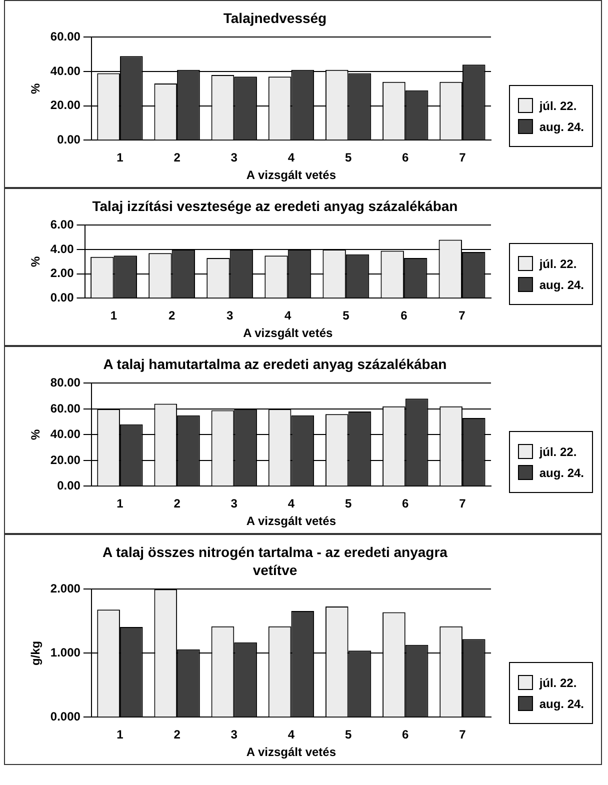 This screenshot has height=785, width=608. I want to click on y-tick-label: 2.00, so click(62, 273).